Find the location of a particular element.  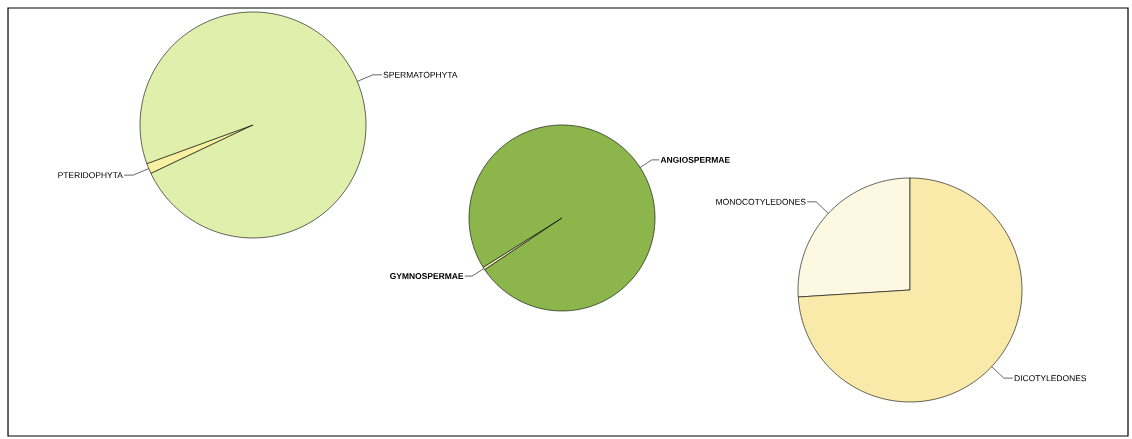

slice-label: DICOTYLEDONES is located at coordinates (1050, 378).